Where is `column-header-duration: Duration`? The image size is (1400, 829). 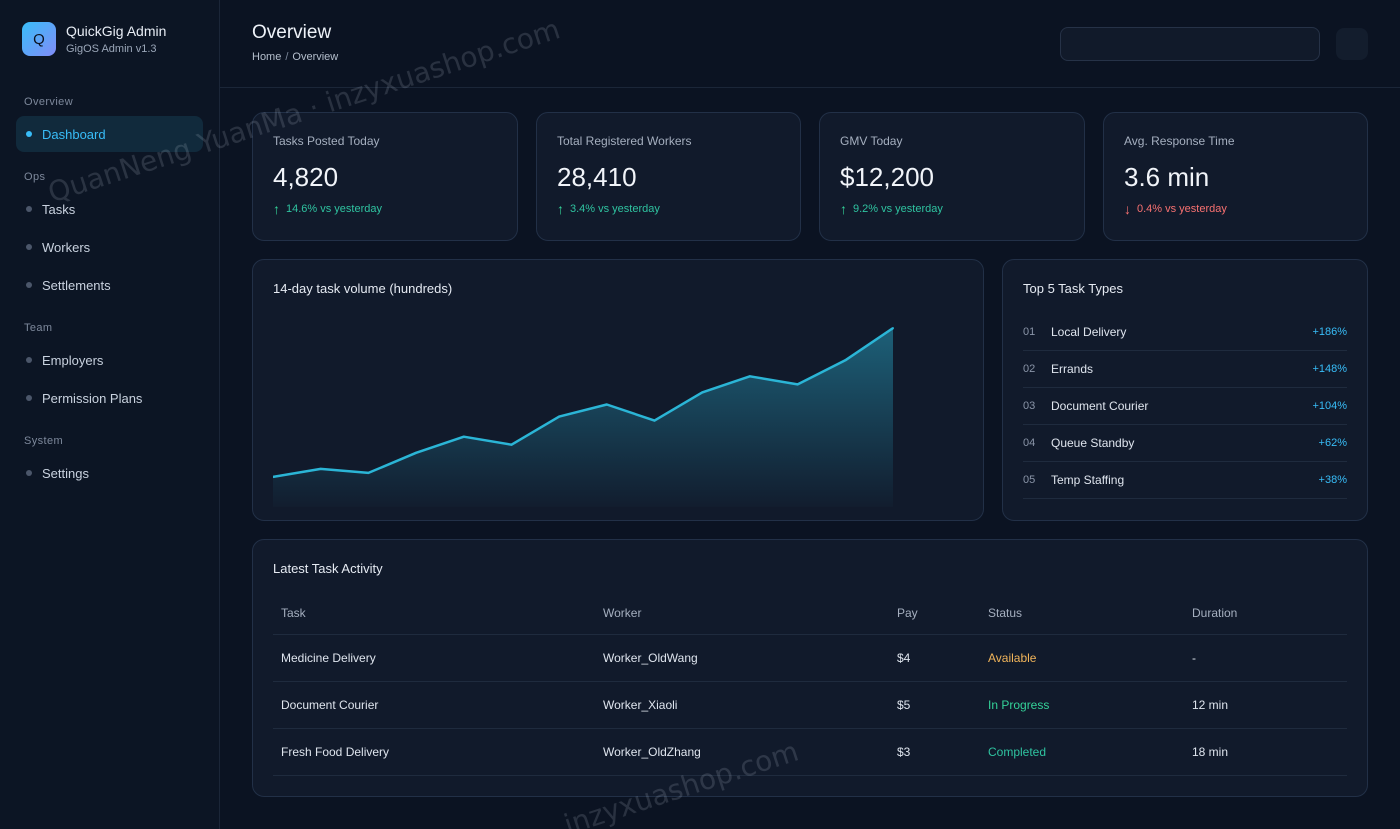
column-header-duration: Duration is located at coordinates (1215, 613).